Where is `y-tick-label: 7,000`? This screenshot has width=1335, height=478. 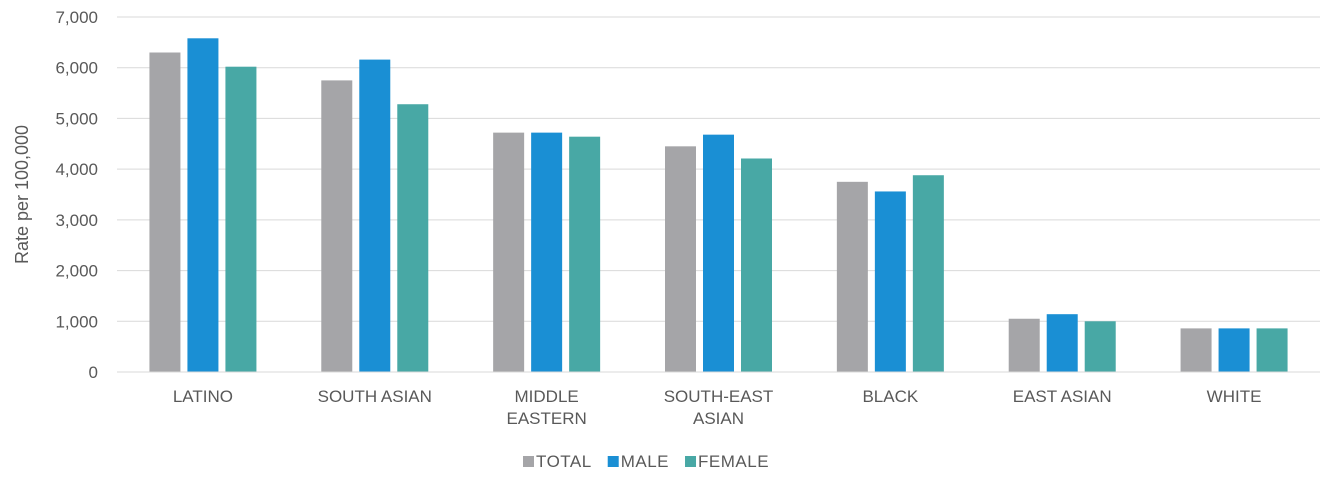
y-tick-label: 7,000 is located at coordinates (76, 17).